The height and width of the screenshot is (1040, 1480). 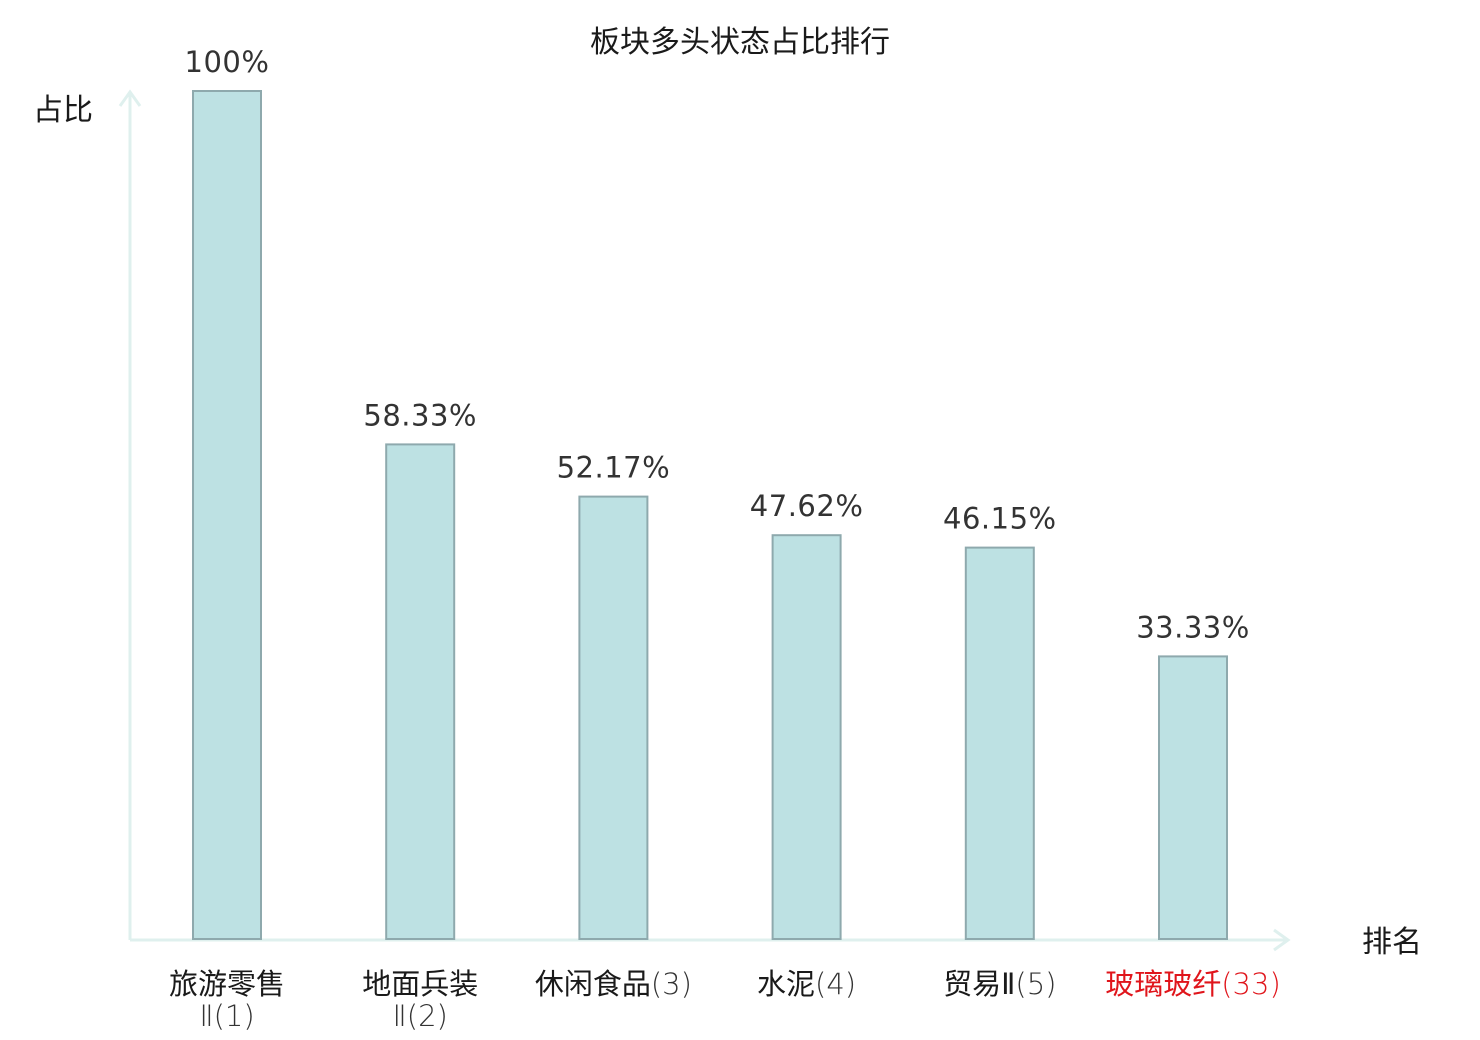 What do you see at coordinates (806, 984) in the screenshot?
I see `tick-label: 水泥(4)` at bounding box center [806, 984].